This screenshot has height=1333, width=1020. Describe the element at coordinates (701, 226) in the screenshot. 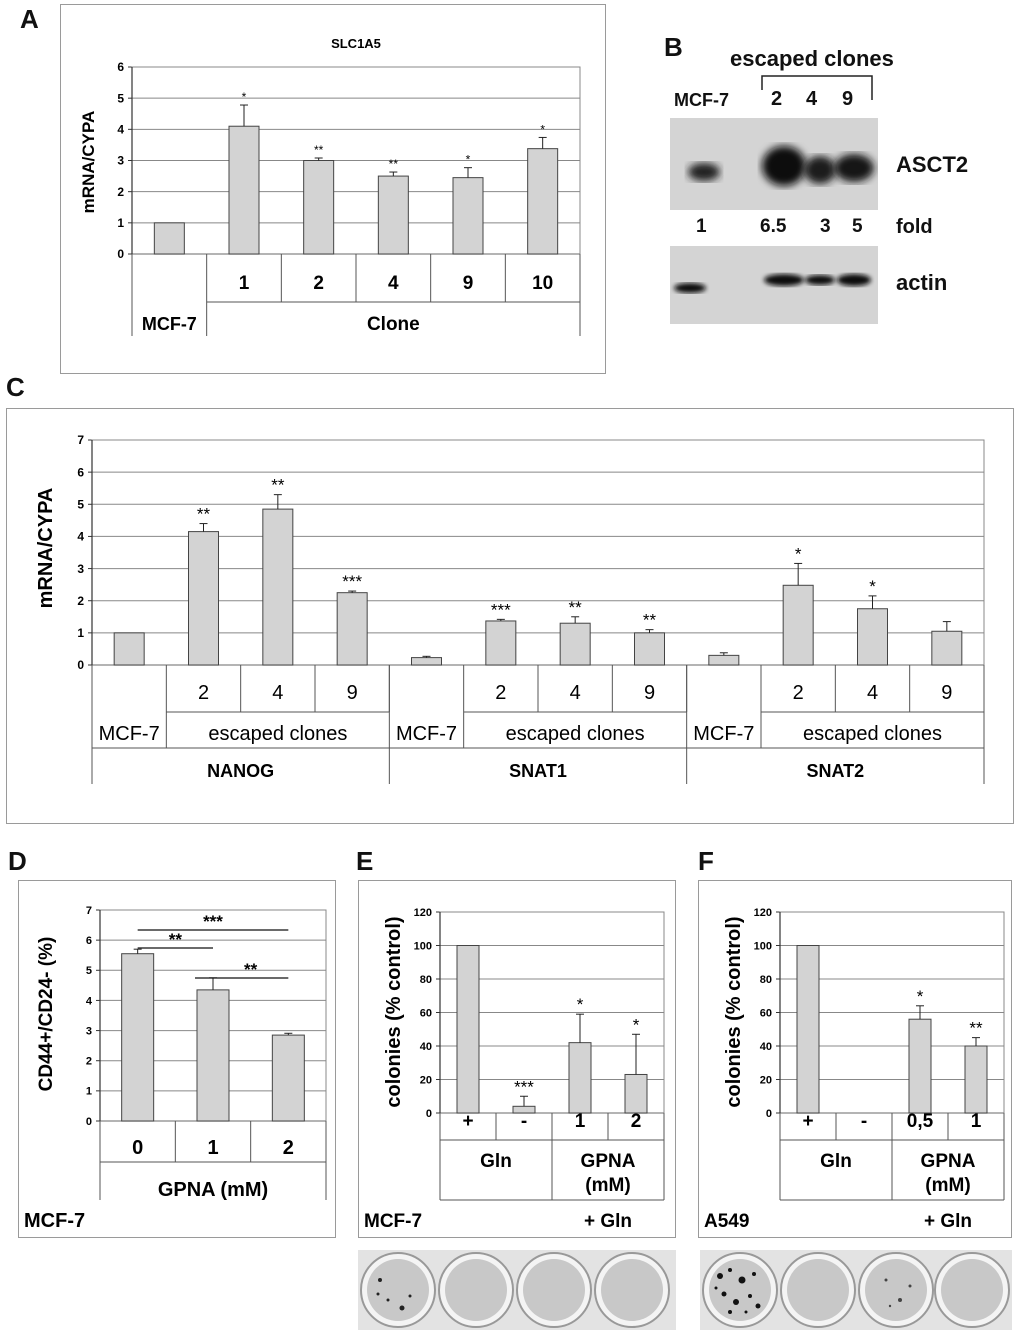

I see `wb-fold-1: 1` at that location.